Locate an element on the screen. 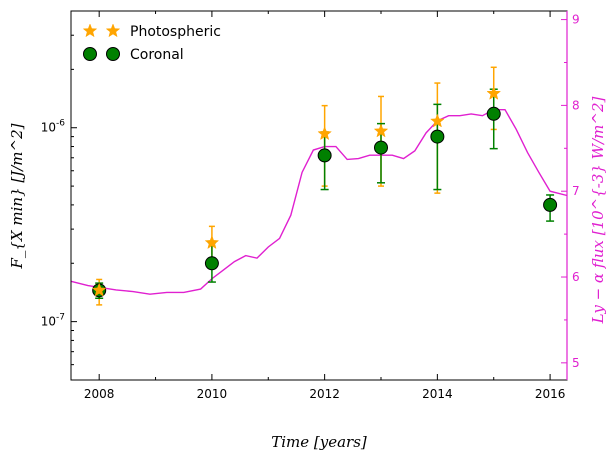 This screenshot has height=457, width=613. legend-coronal-label: Coronal is located at coordinates (157, 55).